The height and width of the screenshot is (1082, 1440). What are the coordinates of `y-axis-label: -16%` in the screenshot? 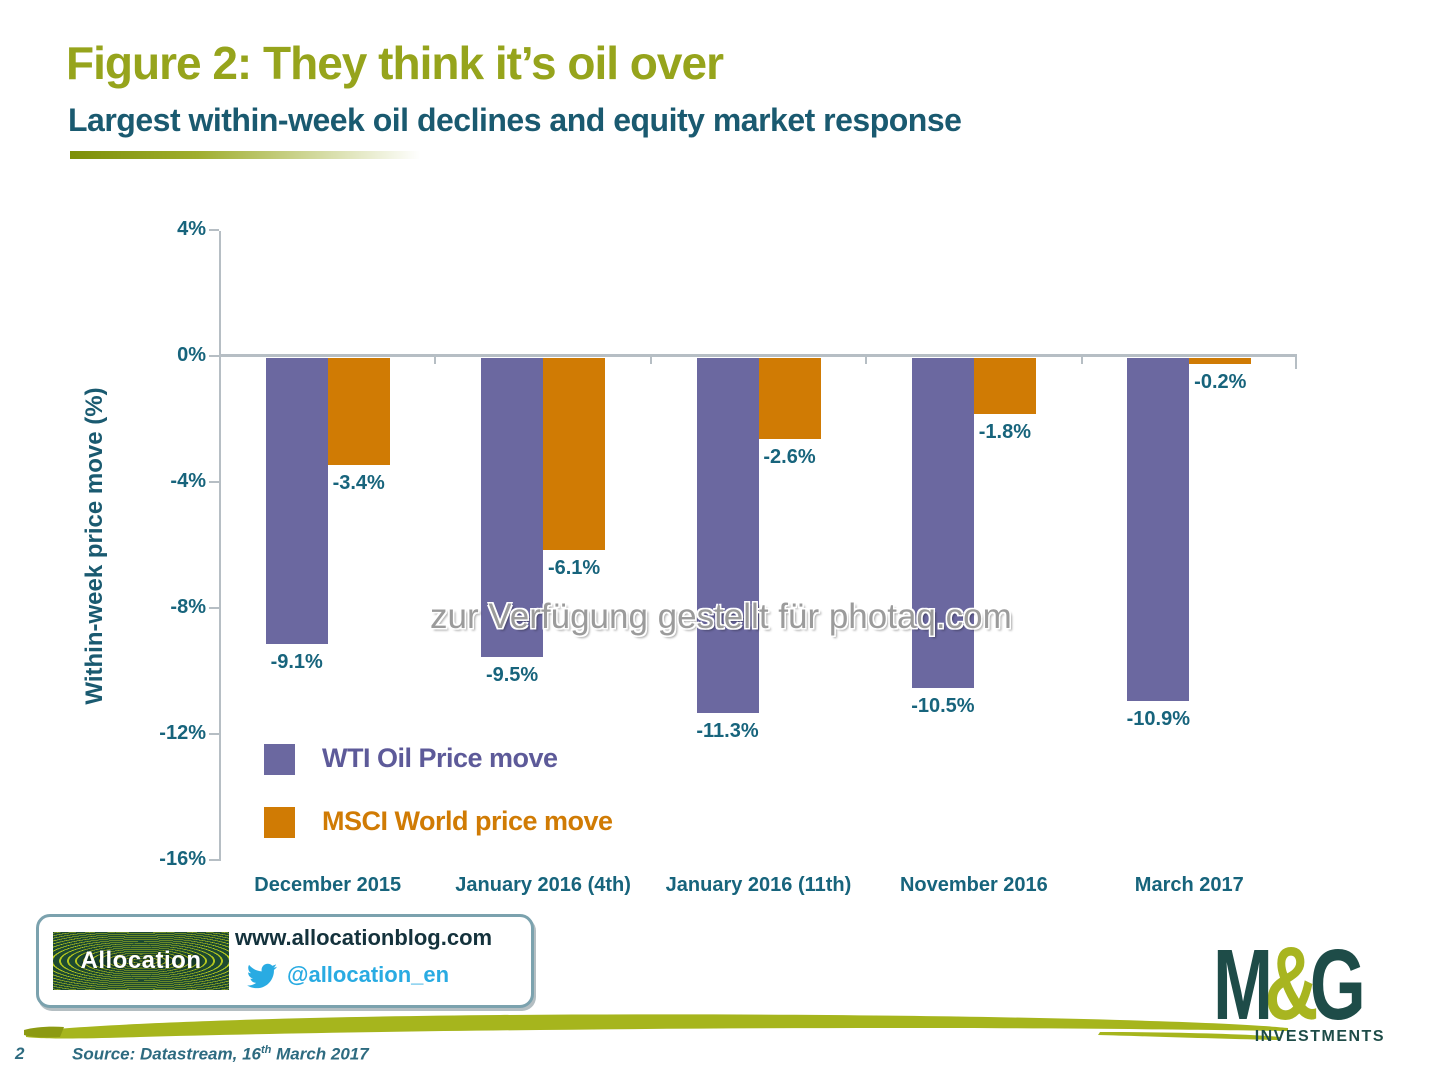 It's located at (182, 858).